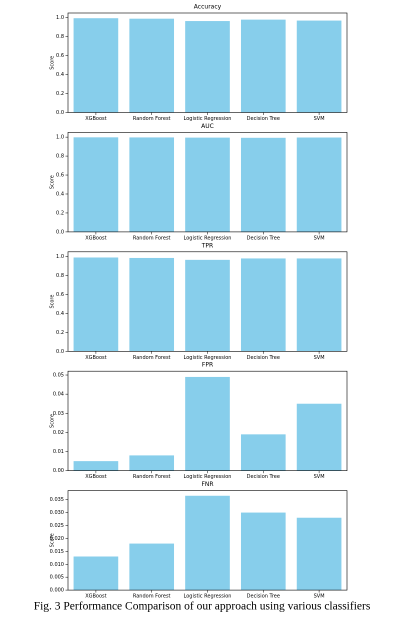 The width and height of the screenshot is (405, 619). What do you see at coordinates (58, 395) in the screenshot?
I see `y-tick-label: 0.04` at bounding box center [58, 395].